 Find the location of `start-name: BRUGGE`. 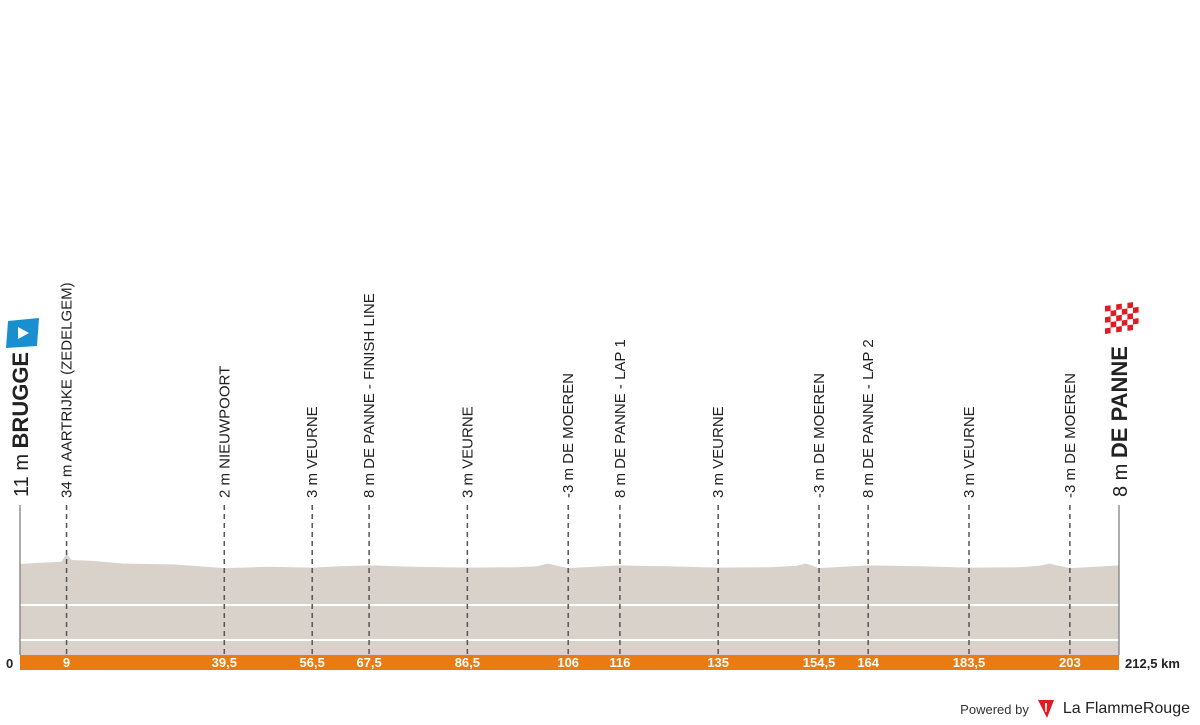

start-name: BRUGGE is located at coordinates (20, 400).